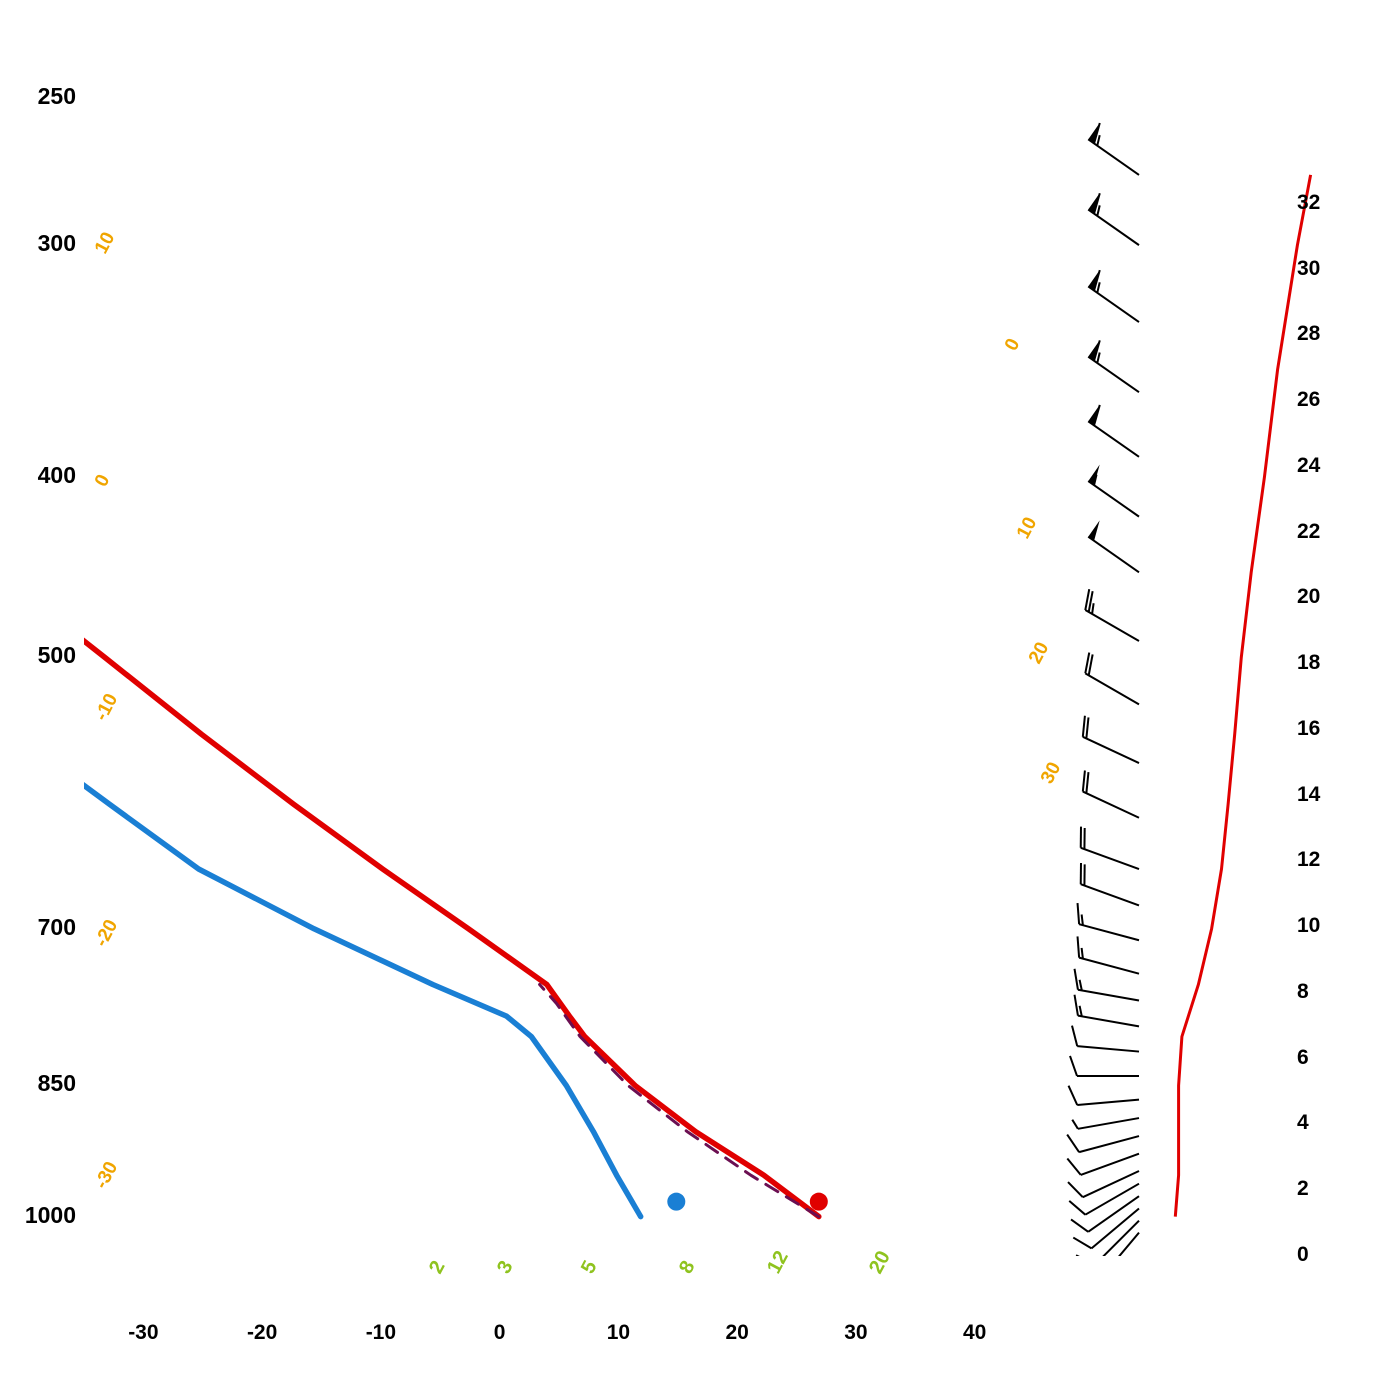  What do you see at coordinates (1309, 860) in the screenshot?
I see `height-tick-12: 12` at bounding box center [1309, 860].